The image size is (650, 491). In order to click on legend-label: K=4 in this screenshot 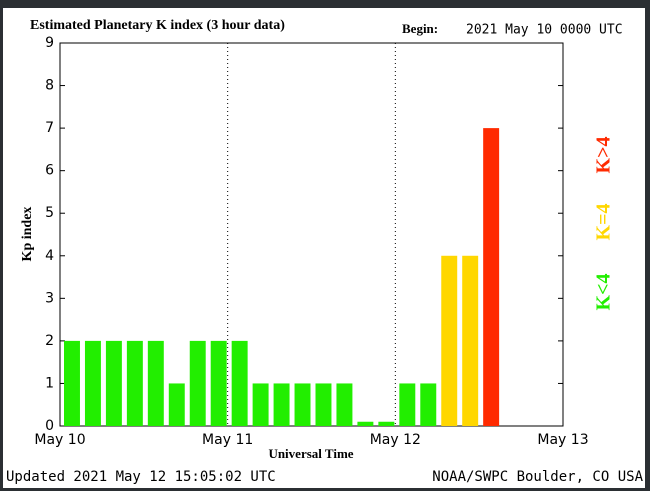, I will do `click(604, 222)`.